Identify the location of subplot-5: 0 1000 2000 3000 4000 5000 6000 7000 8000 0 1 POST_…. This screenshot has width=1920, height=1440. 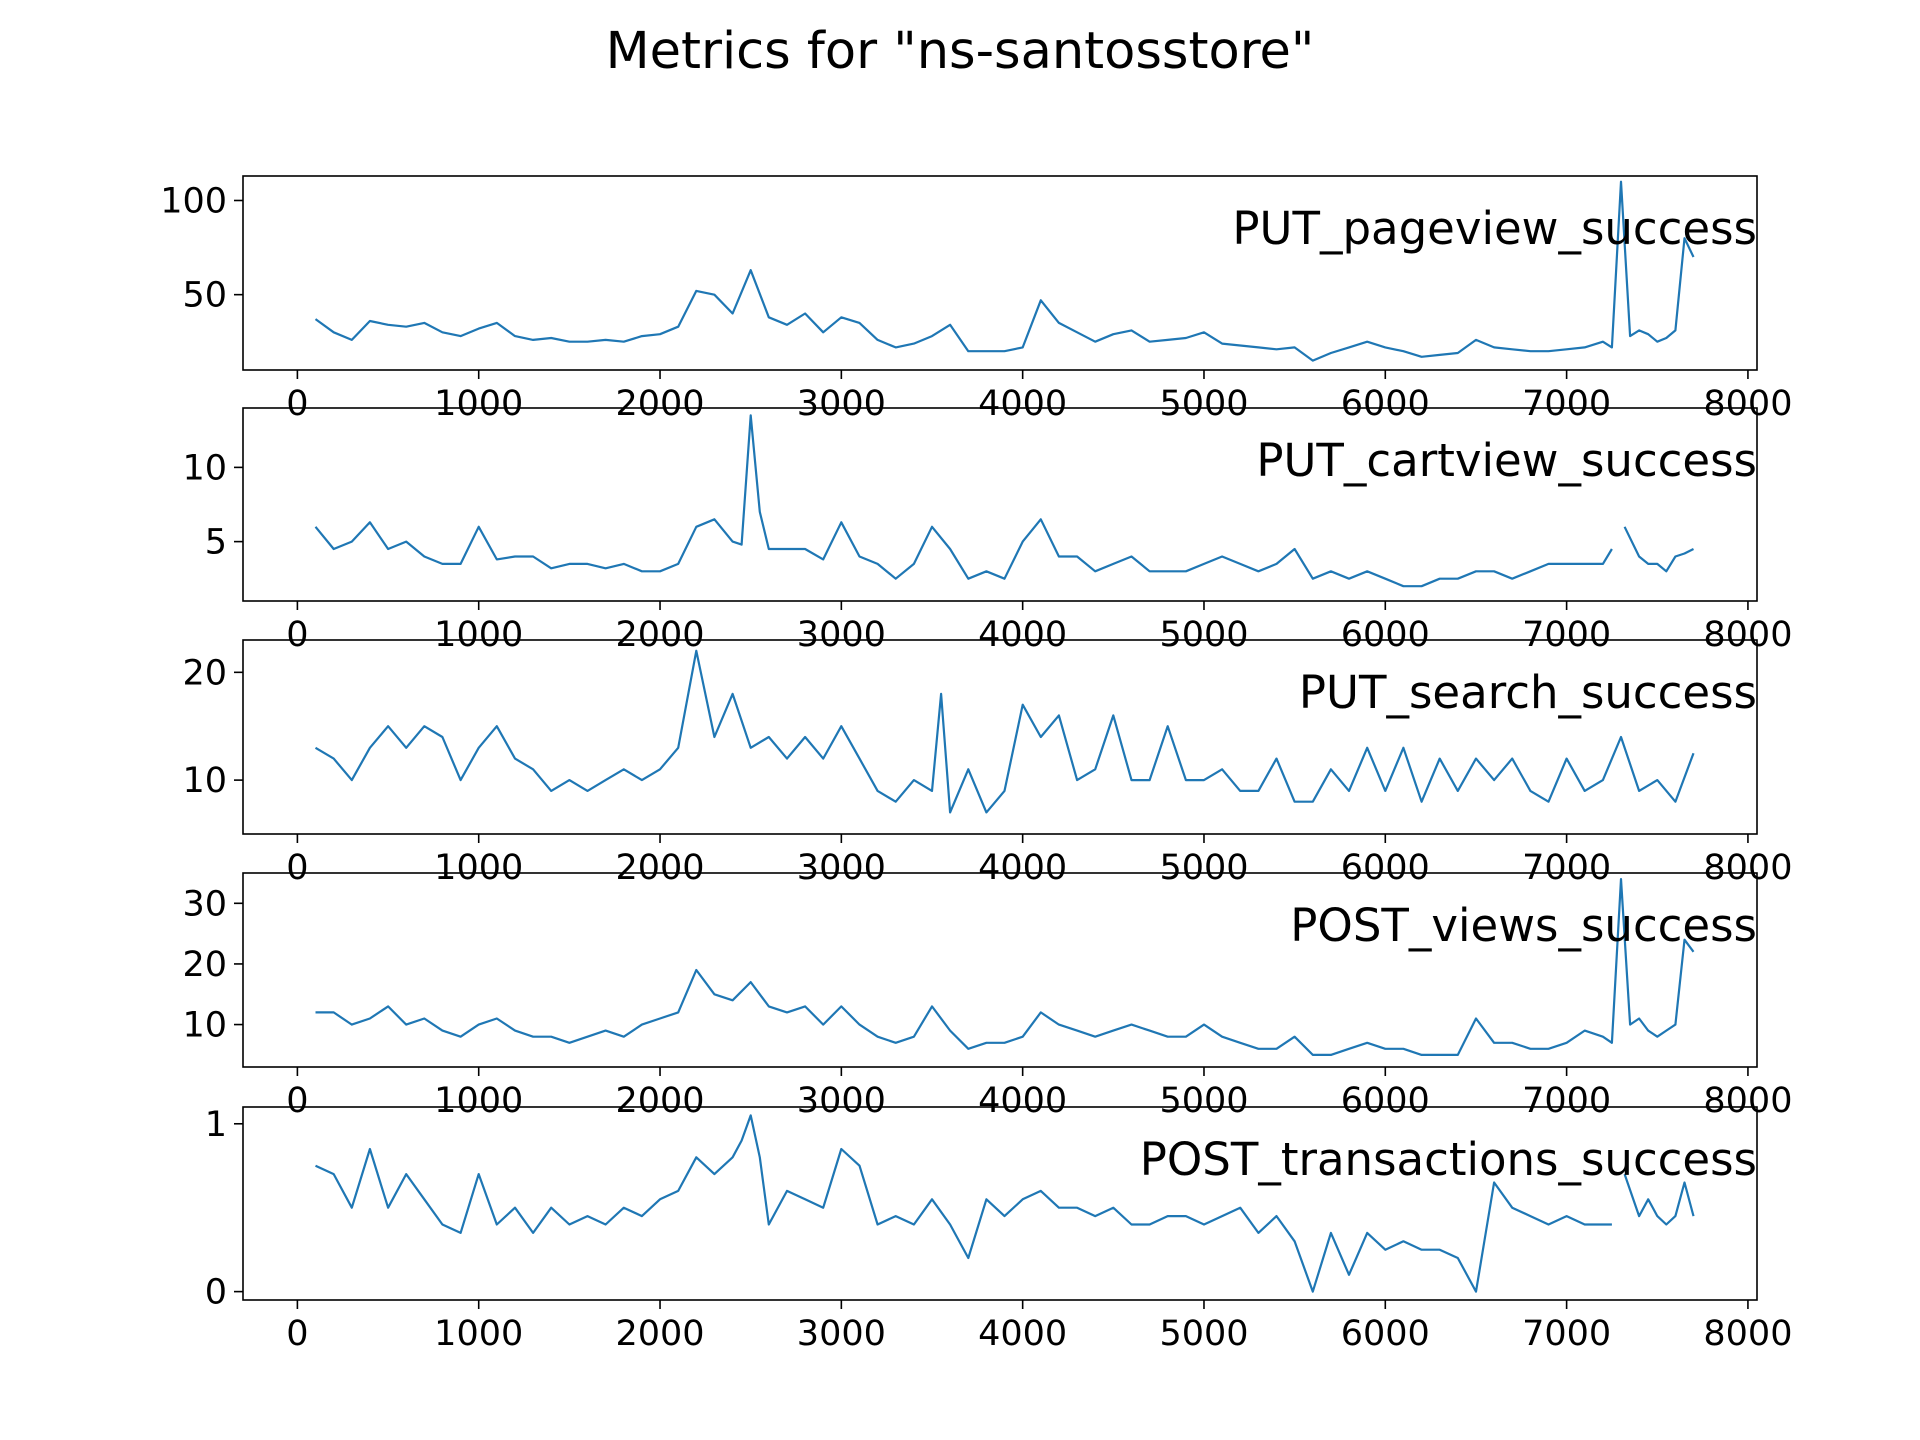
(999, 1229).